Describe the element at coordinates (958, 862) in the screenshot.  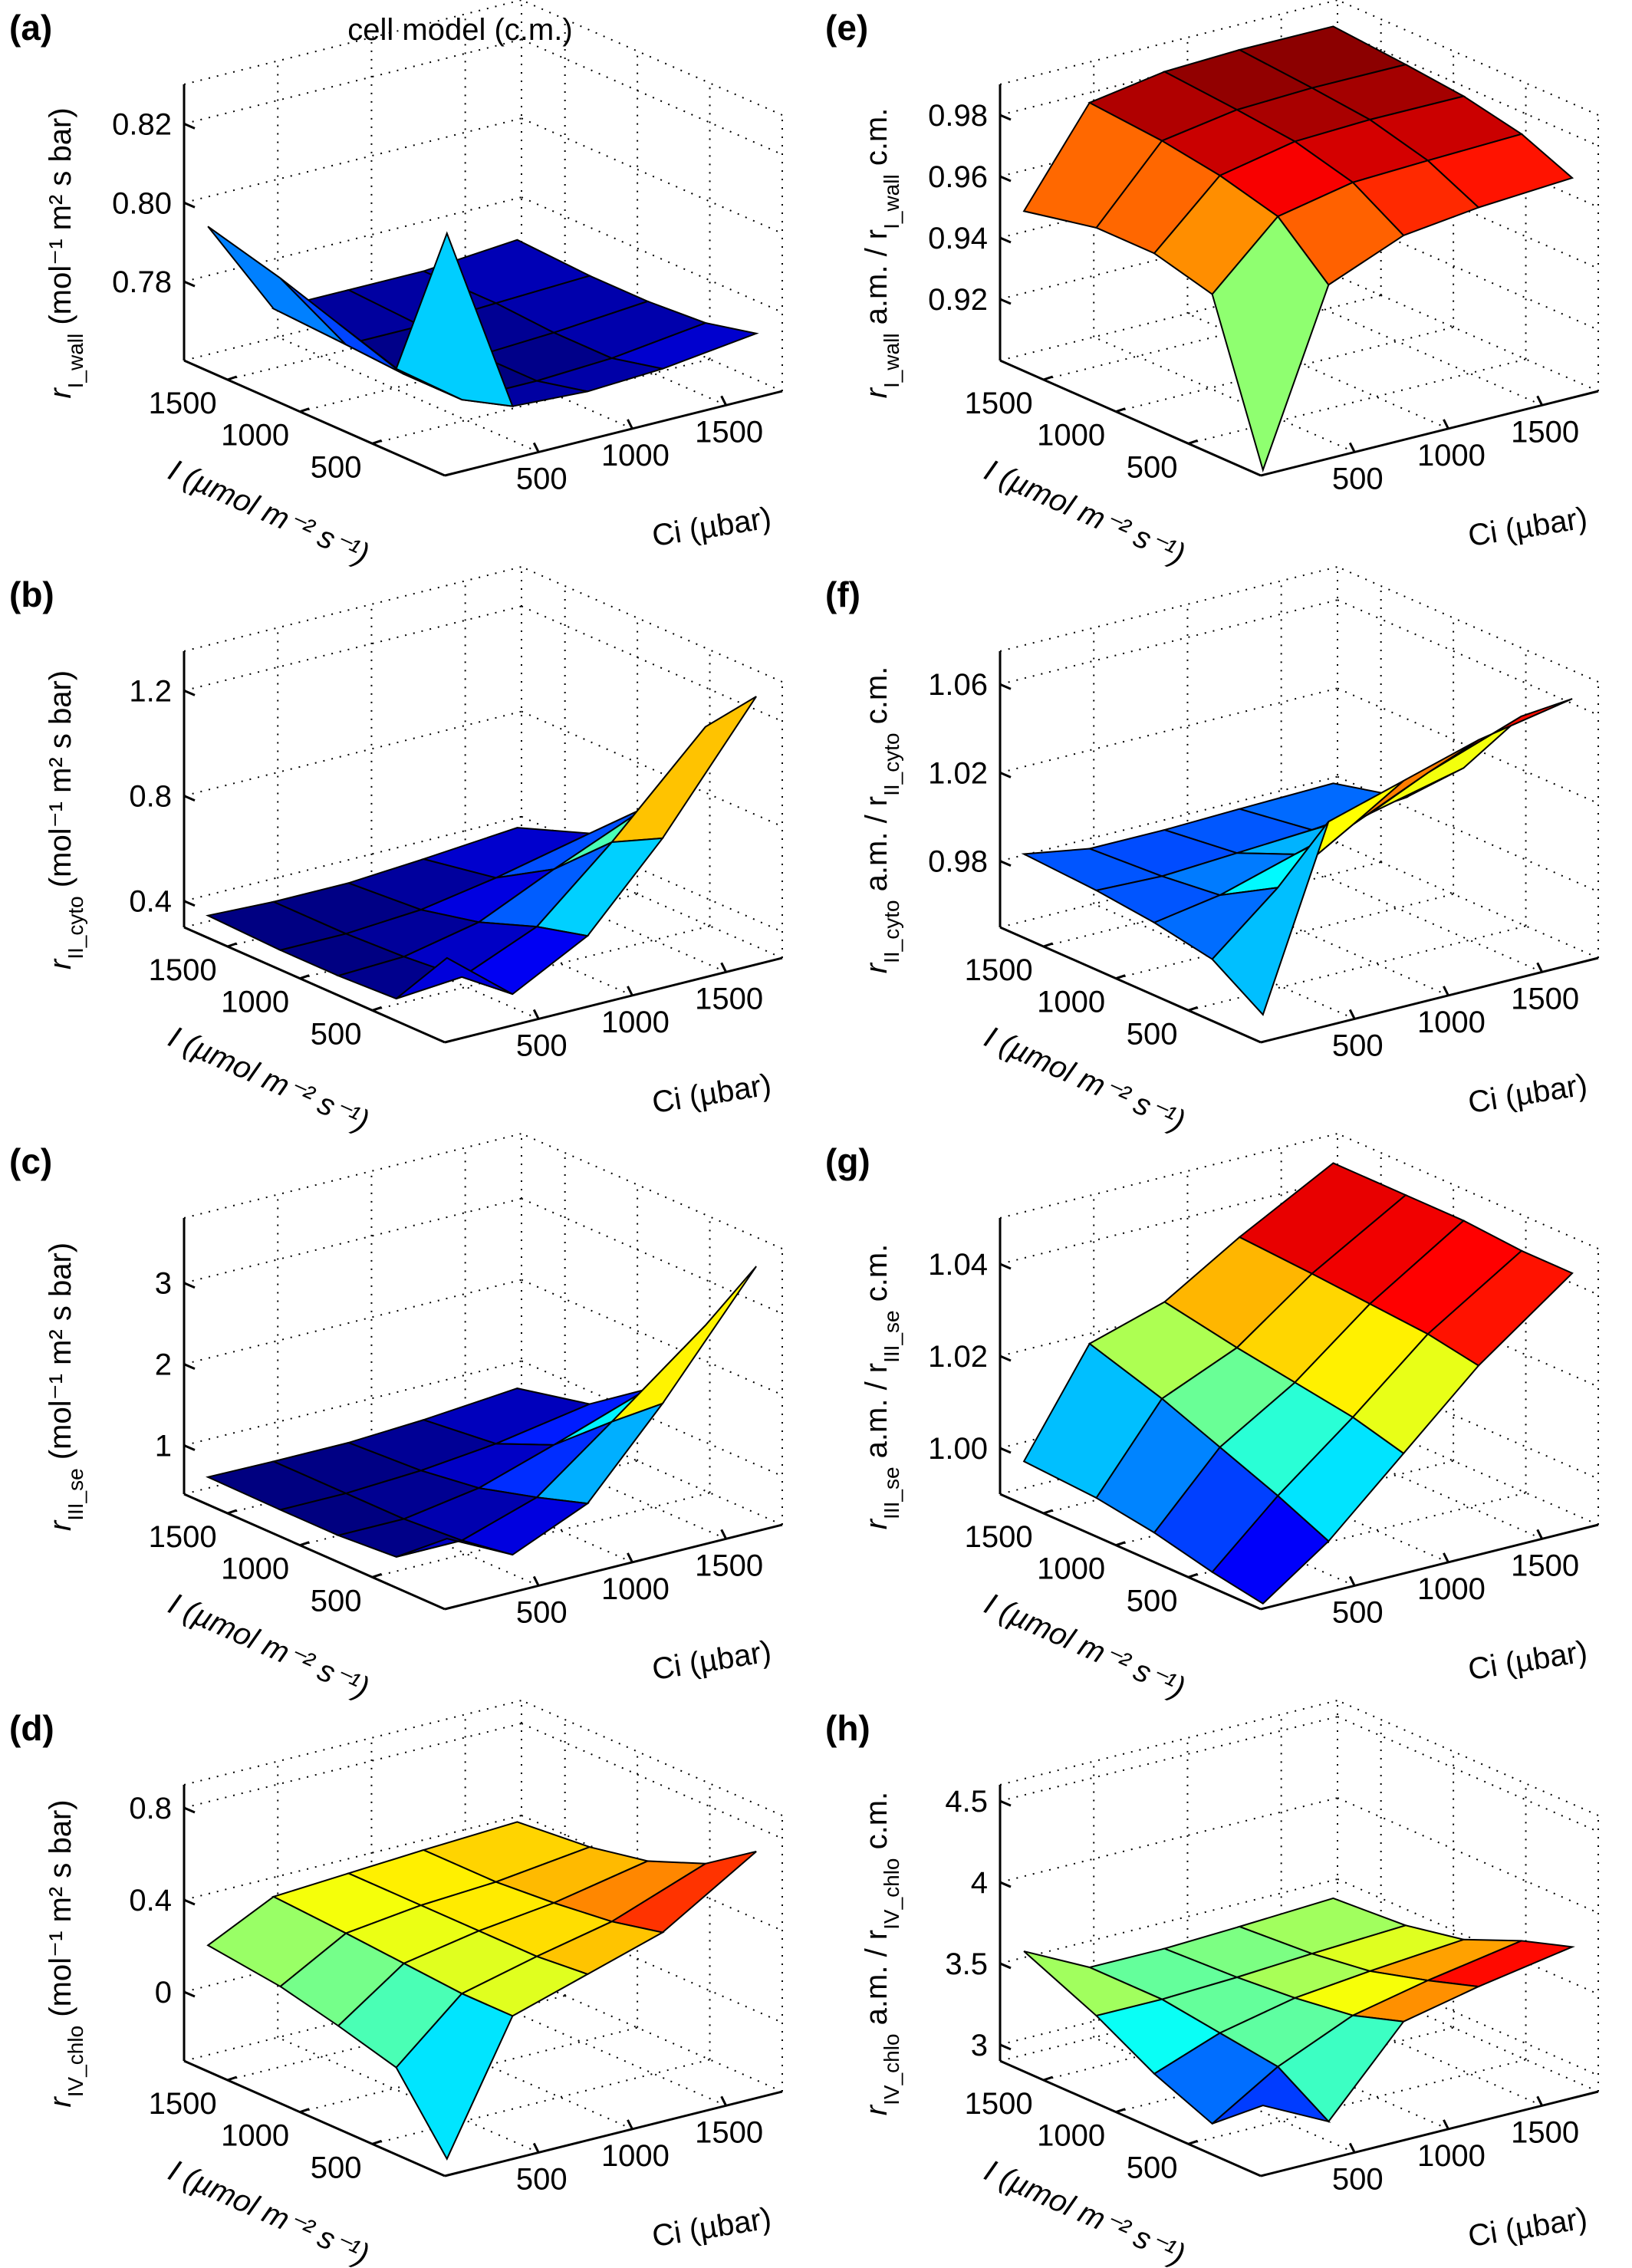
I see `z-tick-label: 0.98` at that location.